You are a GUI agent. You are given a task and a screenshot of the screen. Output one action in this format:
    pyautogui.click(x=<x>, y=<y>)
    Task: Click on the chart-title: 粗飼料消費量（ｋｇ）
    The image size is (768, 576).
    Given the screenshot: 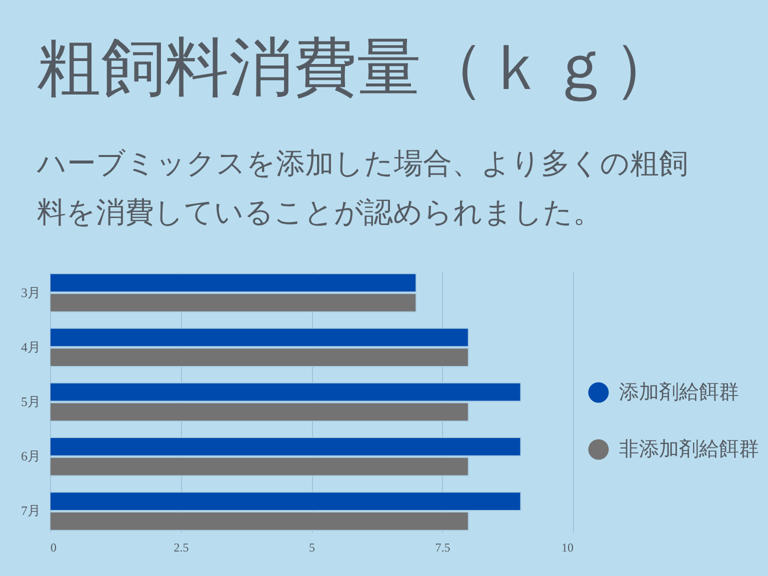 What is the action you would take?
    pyautogui.click(x=357, y=67)
    